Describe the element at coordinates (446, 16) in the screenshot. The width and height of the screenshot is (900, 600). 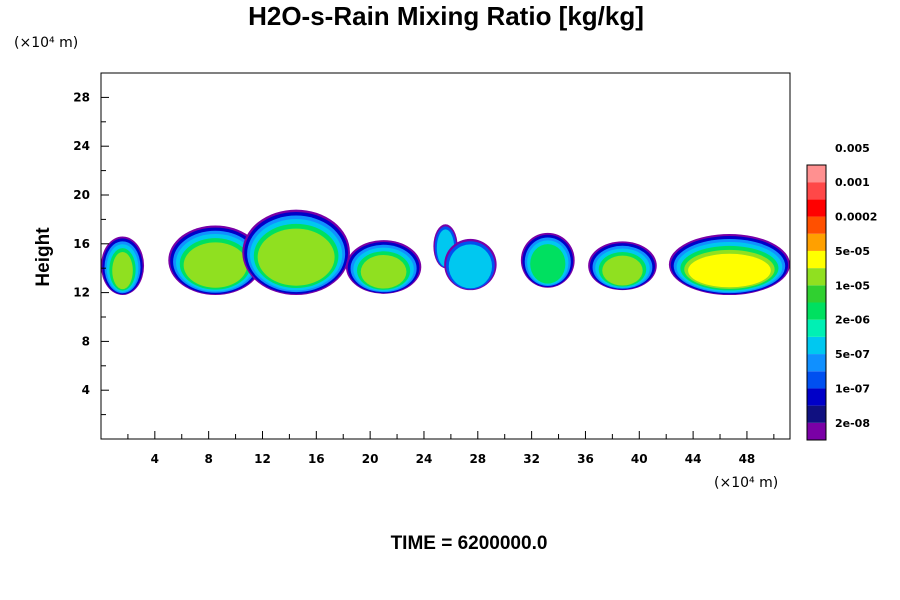
I see `chart-title: H2O-s-Rain Mixing Ratio [kg/kg]` at that location.